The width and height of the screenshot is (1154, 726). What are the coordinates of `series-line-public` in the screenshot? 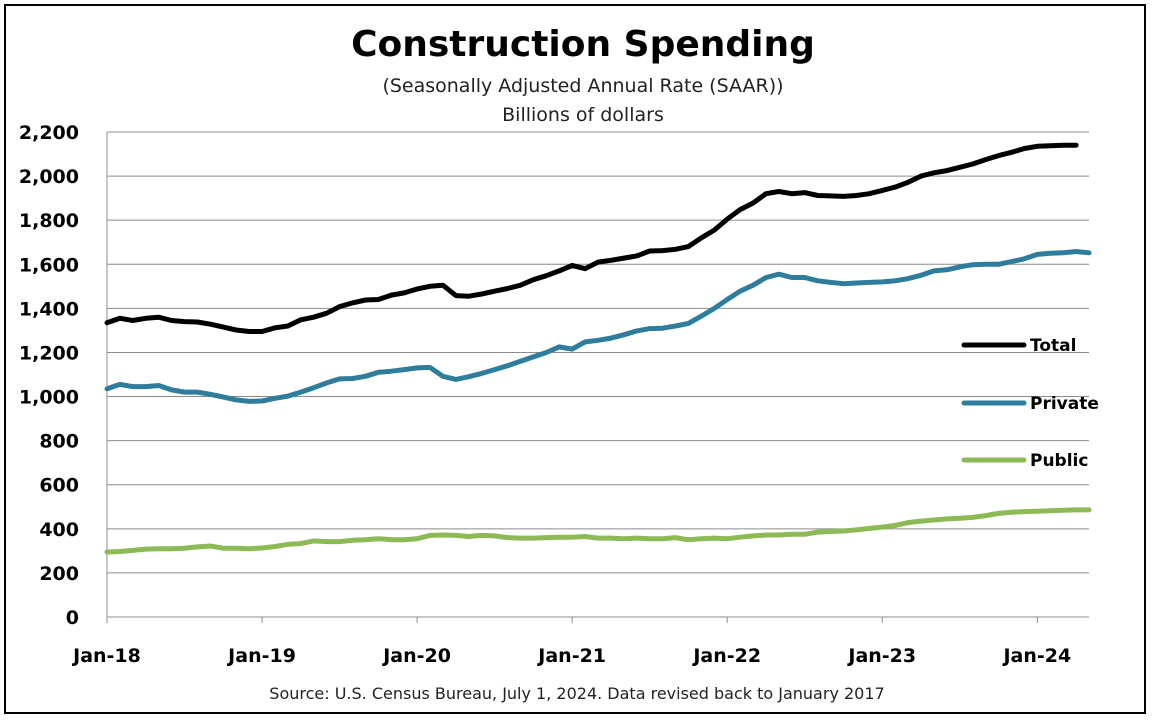 It's located at (598, 531).